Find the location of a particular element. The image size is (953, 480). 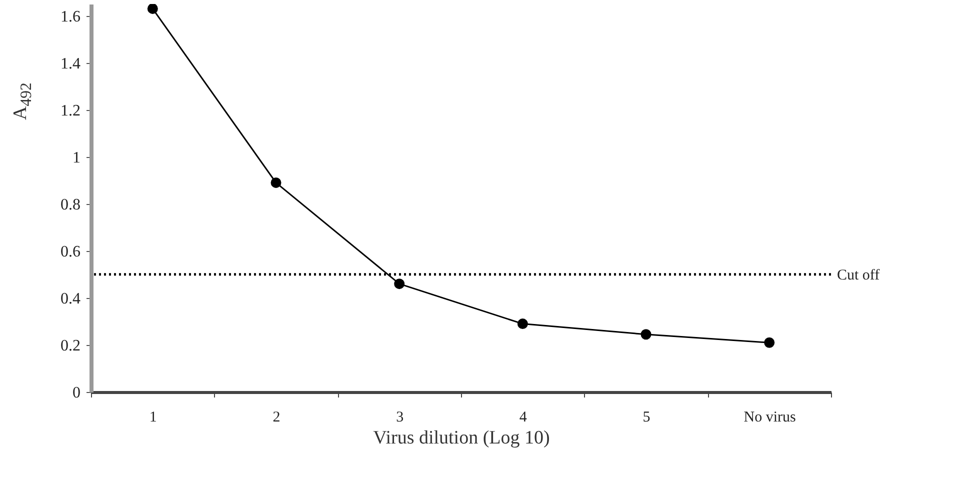

y-tick-label: 0.6 is located at coordinates (70, 251).